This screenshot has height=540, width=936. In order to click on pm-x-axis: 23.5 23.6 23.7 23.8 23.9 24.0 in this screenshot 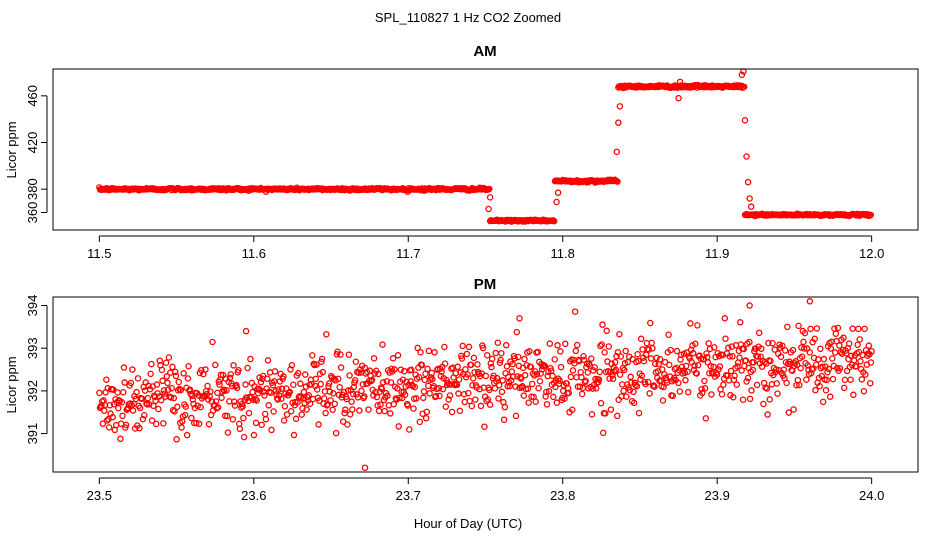, I will do `click(485, 490)`.